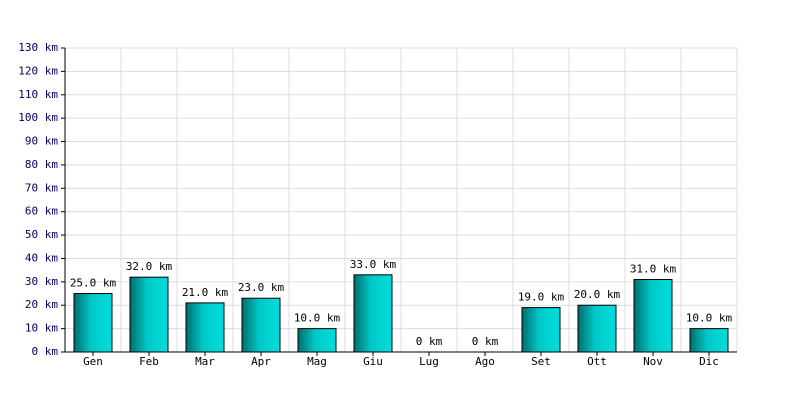  I want to click on y-tick-label: 110 km, so click(38, 94).